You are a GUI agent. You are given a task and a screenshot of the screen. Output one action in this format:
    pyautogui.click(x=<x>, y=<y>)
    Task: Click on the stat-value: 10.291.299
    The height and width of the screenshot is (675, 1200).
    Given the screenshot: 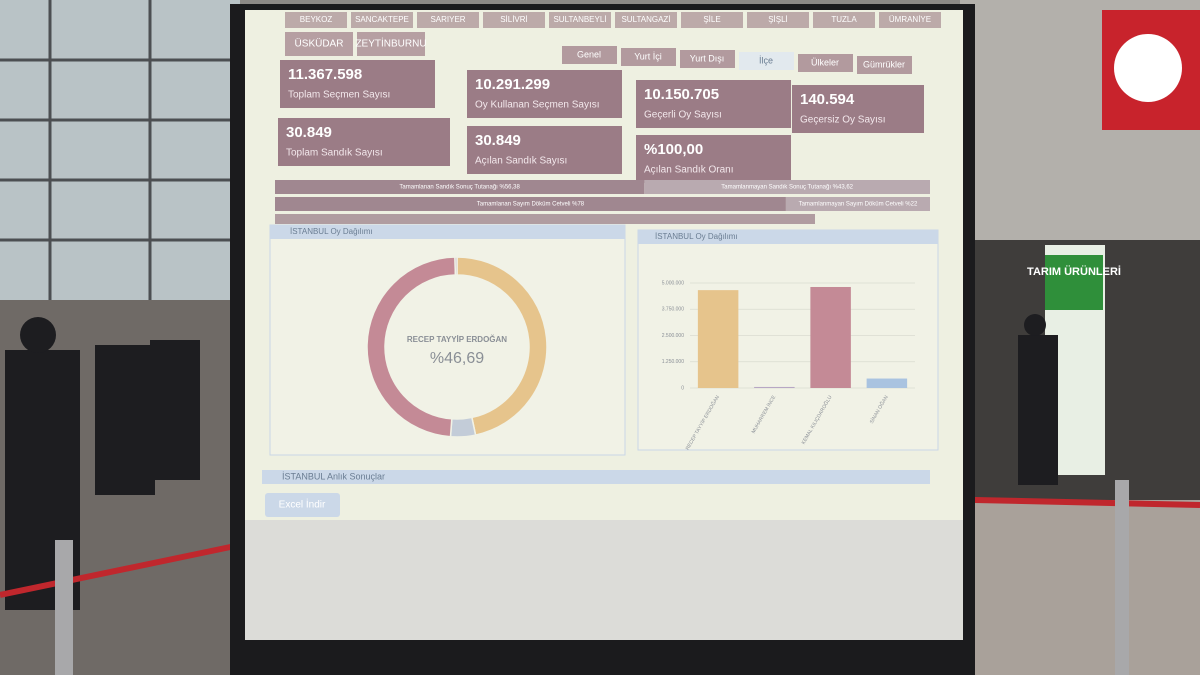 What is the action you would take?
    pyautogui.click(x=512, y=84)
    